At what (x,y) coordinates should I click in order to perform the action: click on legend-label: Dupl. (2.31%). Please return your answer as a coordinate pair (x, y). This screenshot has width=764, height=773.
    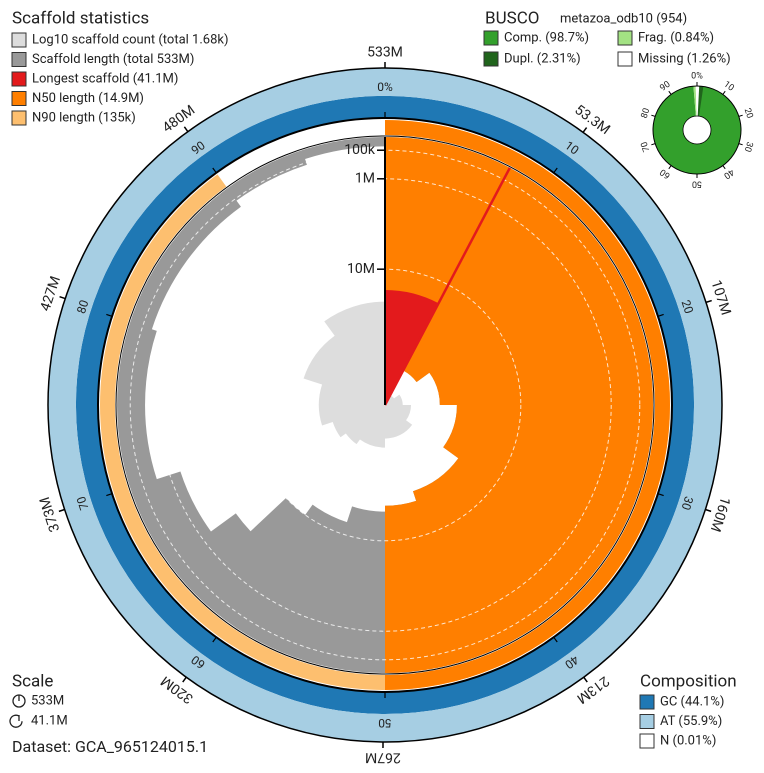
    Looking at the image, I should click on (542, 58).